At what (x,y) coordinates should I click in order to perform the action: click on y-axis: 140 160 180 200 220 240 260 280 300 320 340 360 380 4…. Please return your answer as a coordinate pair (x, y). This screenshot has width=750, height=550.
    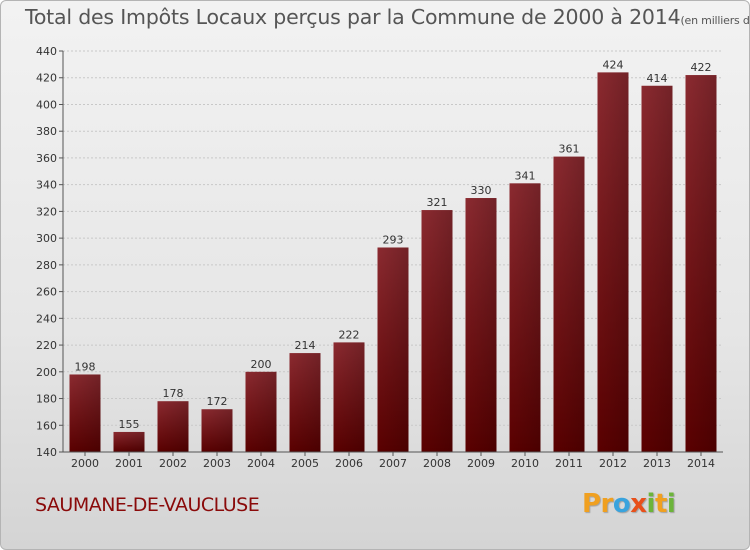
    Looking at the image, I should click on (50, 252).